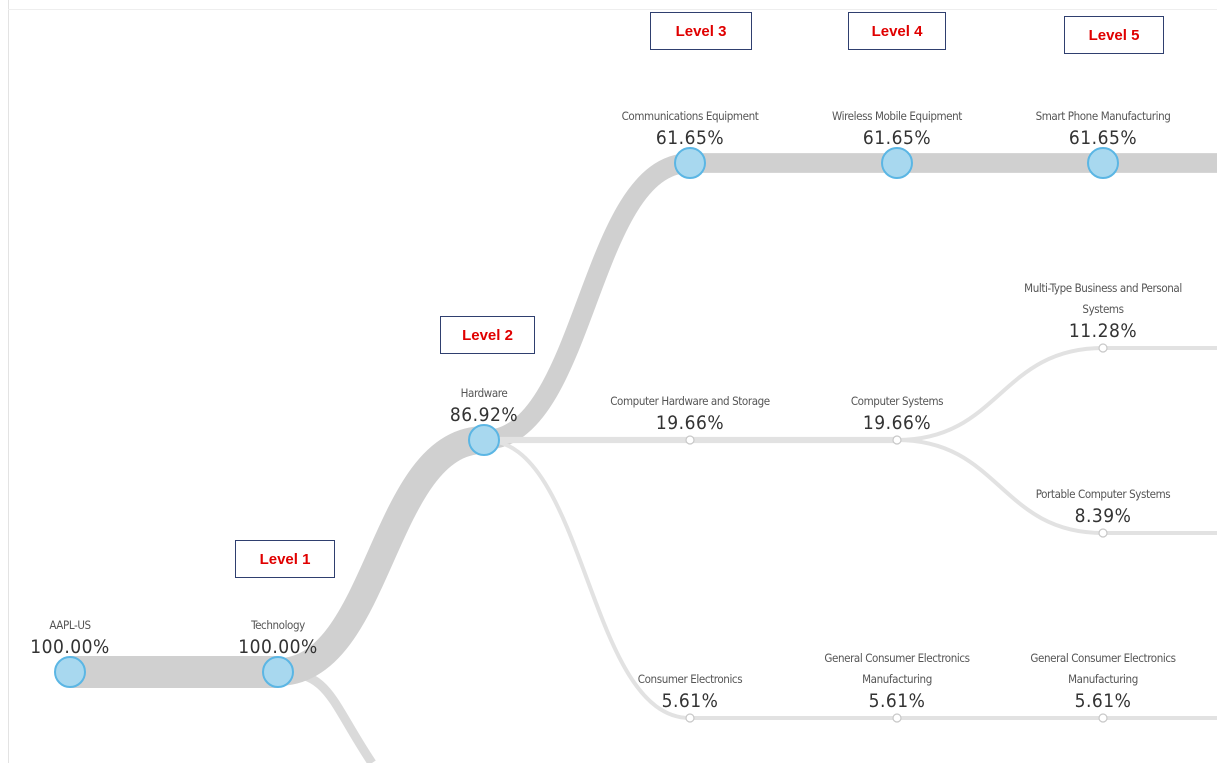  What do you see at coordinates (285, 559) in the screenshot?
I see `level-badge: Level 1` at bounding box center [285, 559].